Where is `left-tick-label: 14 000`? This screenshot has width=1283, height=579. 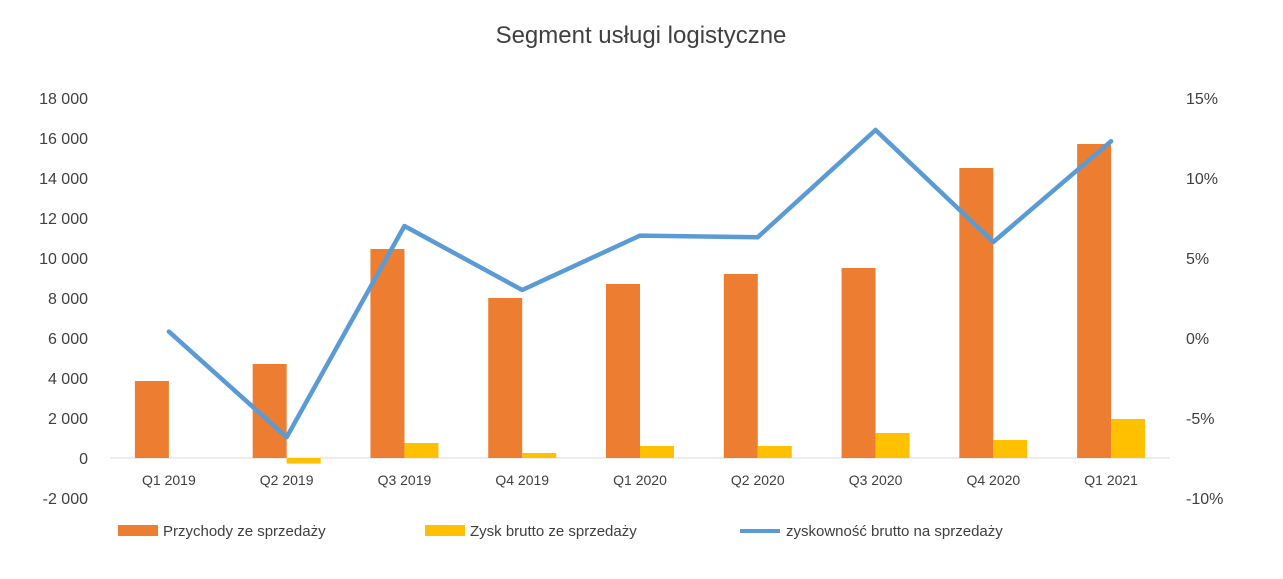
left-tick-label: 14 000 is located at coordinates (63, 179).